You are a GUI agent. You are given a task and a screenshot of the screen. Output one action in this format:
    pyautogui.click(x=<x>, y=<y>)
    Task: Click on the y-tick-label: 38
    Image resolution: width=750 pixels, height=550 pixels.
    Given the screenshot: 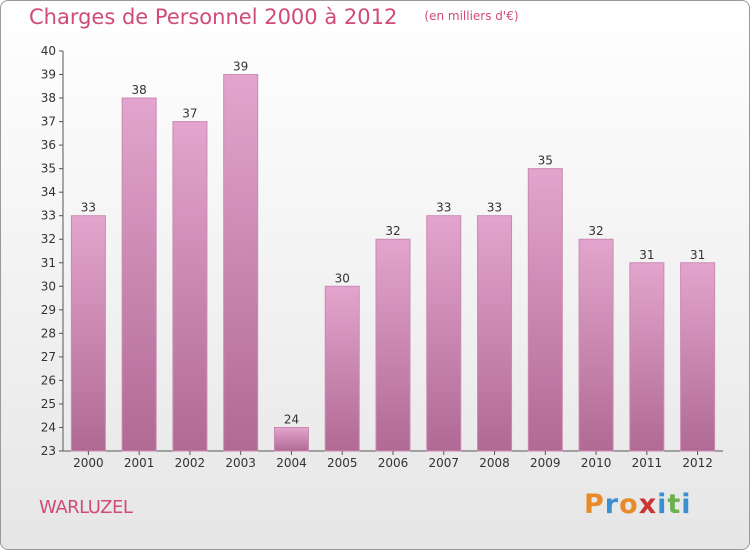 What is the action you would take?
    pyautogui.click(x=48, y=98)
    